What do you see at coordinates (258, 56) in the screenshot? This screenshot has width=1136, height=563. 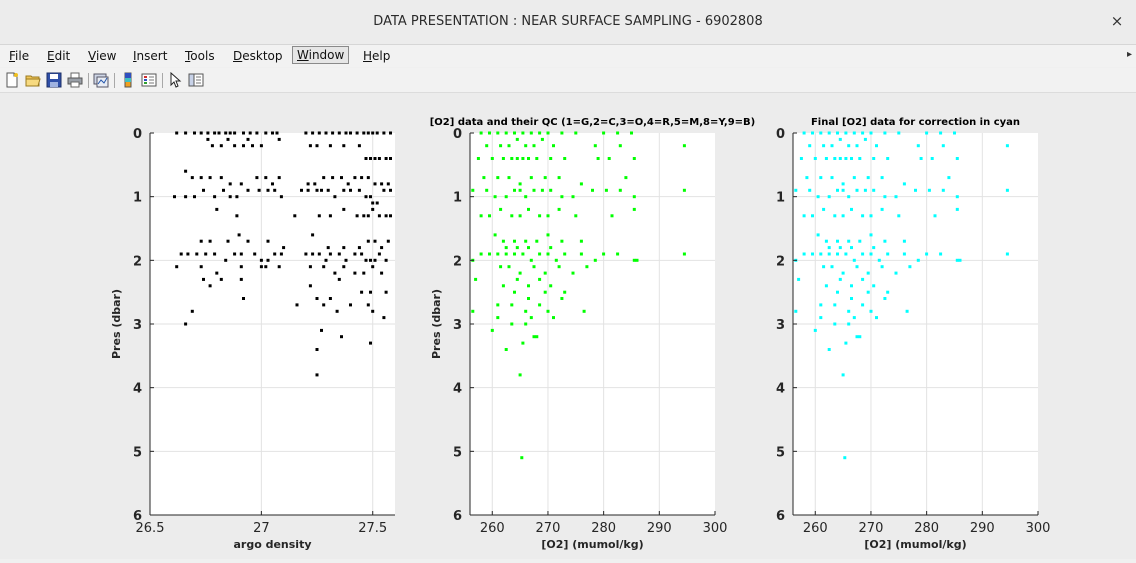 I see `menu-desktop: Desktop` at bounding box center [258, 56].